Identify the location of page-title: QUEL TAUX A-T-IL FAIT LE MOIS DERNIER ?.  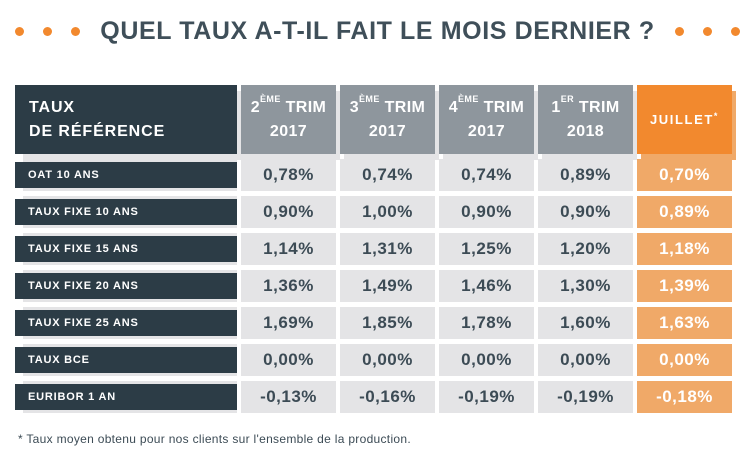
(377, 30).